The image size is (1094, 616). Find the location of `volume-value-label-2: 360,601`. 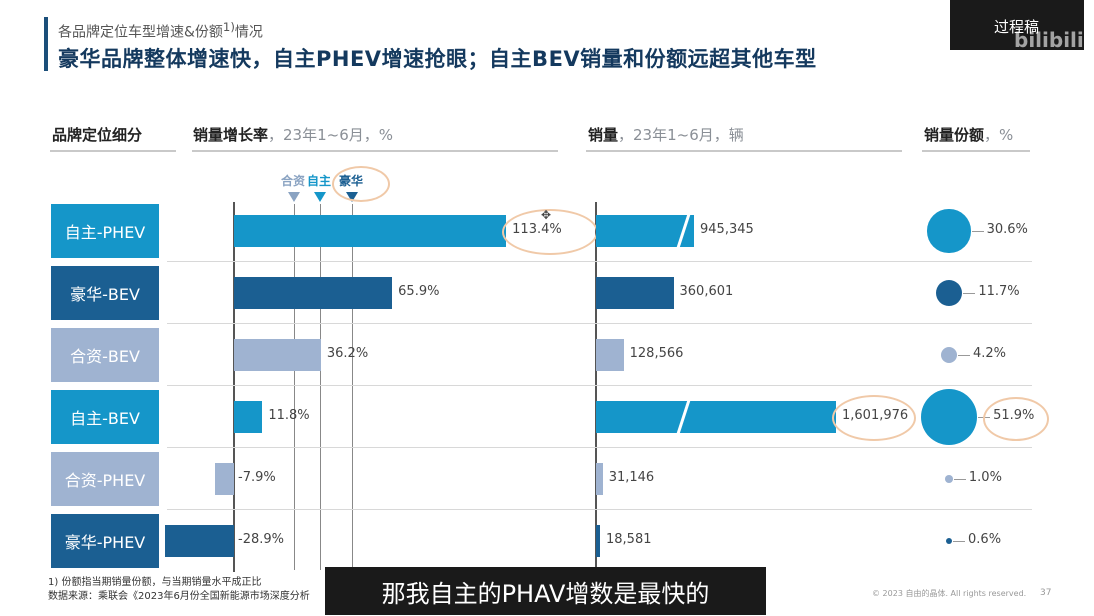

volume-value-label-2: 360,601 is located at coordinates (706, 291).